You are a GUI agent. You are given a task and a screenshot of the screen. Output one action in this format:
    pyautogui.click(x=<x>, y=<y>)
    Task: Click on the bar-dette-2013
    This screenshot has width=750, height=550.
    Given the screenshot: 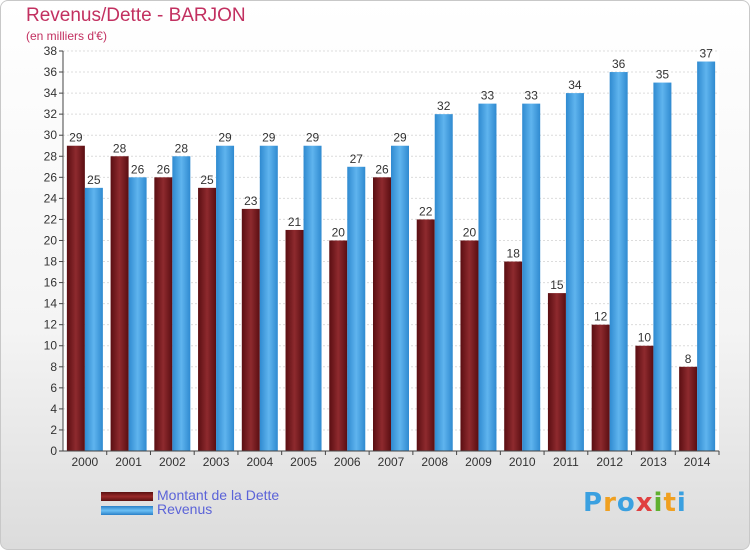 What is the action you would take?
    pyautogui.click(x=644, y=398)
    